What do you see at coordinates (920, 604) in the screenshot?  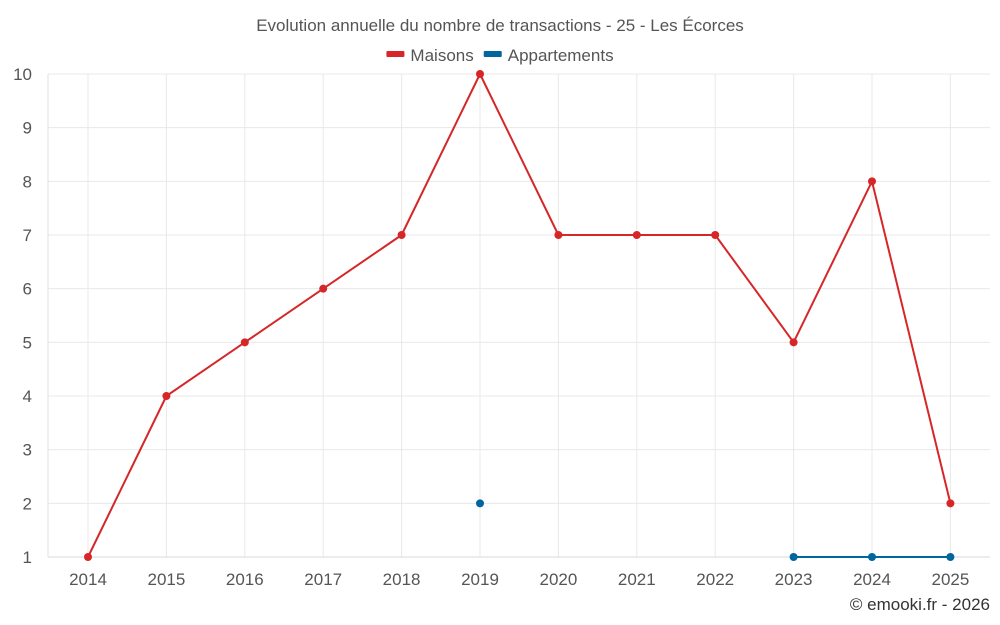 I see `credit: © emooki.fr - 2026` at bounding box center [920, 604].